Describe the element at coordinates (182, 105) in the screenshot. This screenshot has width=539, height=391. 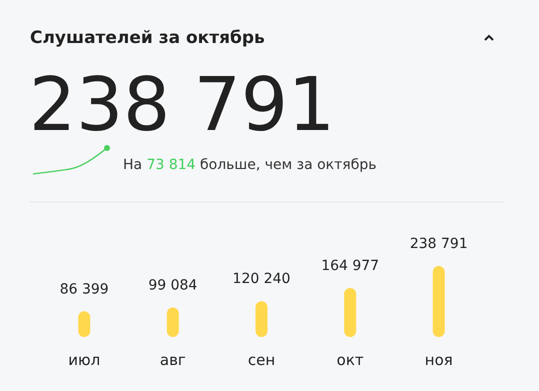
I see `text: 238 791` at that location.